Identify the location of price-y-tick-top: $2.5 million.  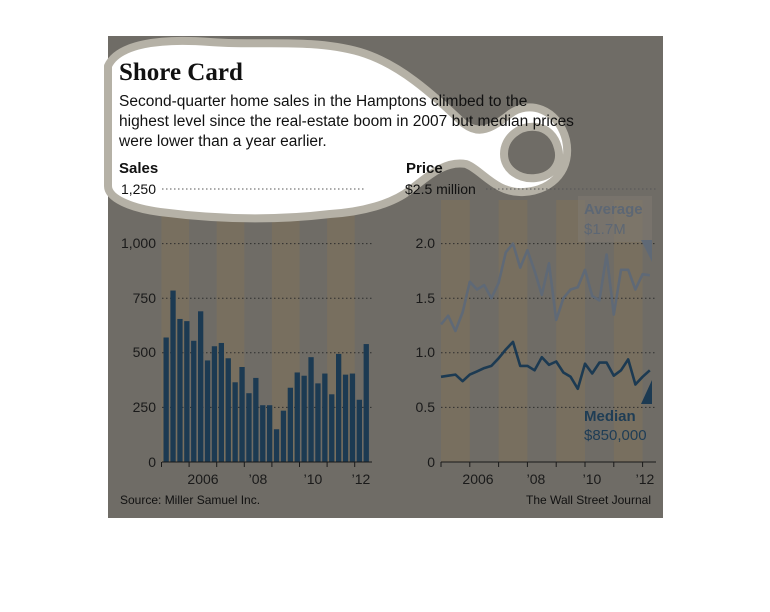
(440, 189).